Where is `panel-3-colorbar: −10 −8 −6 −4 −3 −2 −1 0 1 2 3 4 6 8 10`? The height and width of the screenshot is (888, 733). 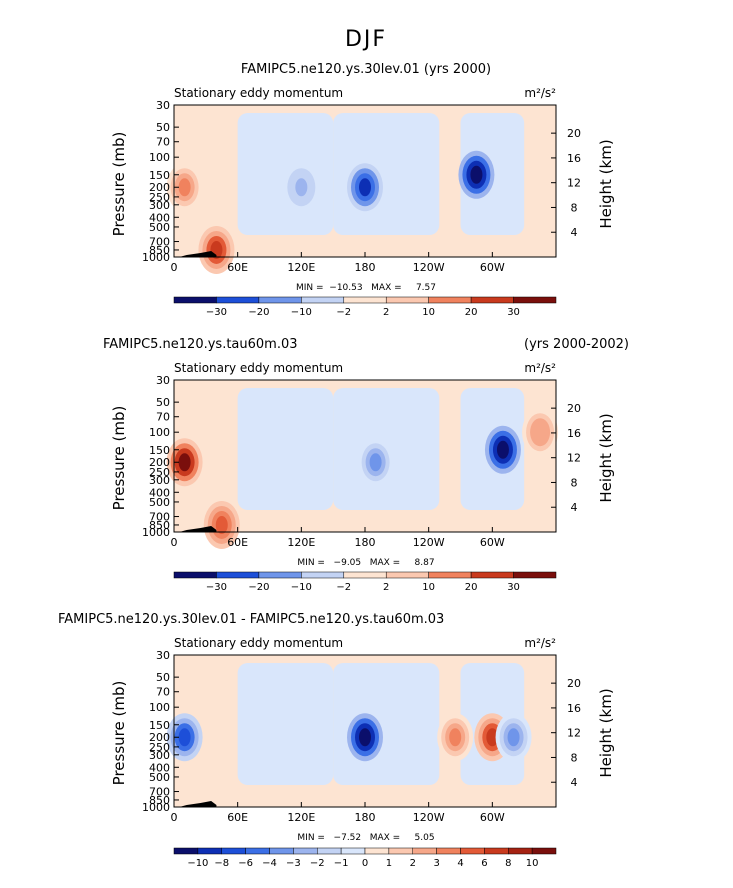 panel-3-colorbar: −10 −8 −6 −4 −3 −2 −1 0 1 2 3 4 6 8 10 is located at coordinates (365, 858).